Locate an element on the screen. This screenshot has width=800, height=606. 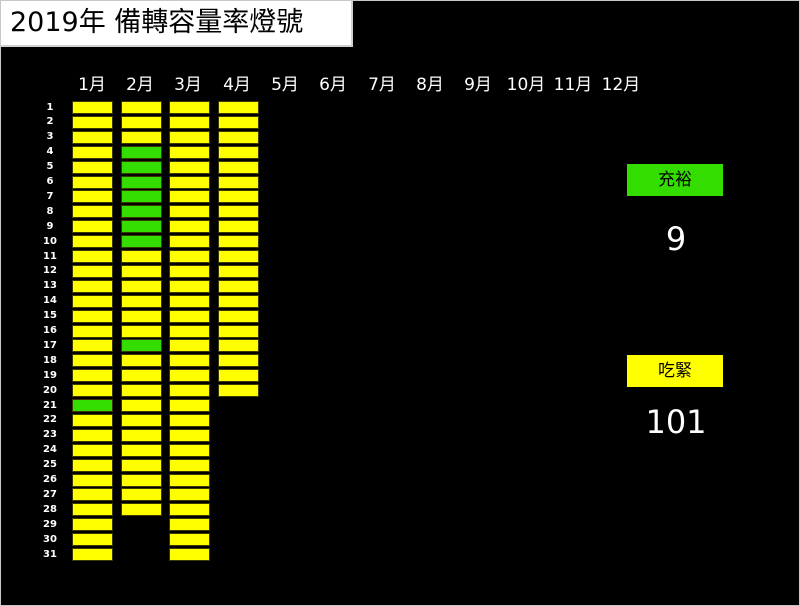
day-label: 10 is located at coordinates (50, 241).